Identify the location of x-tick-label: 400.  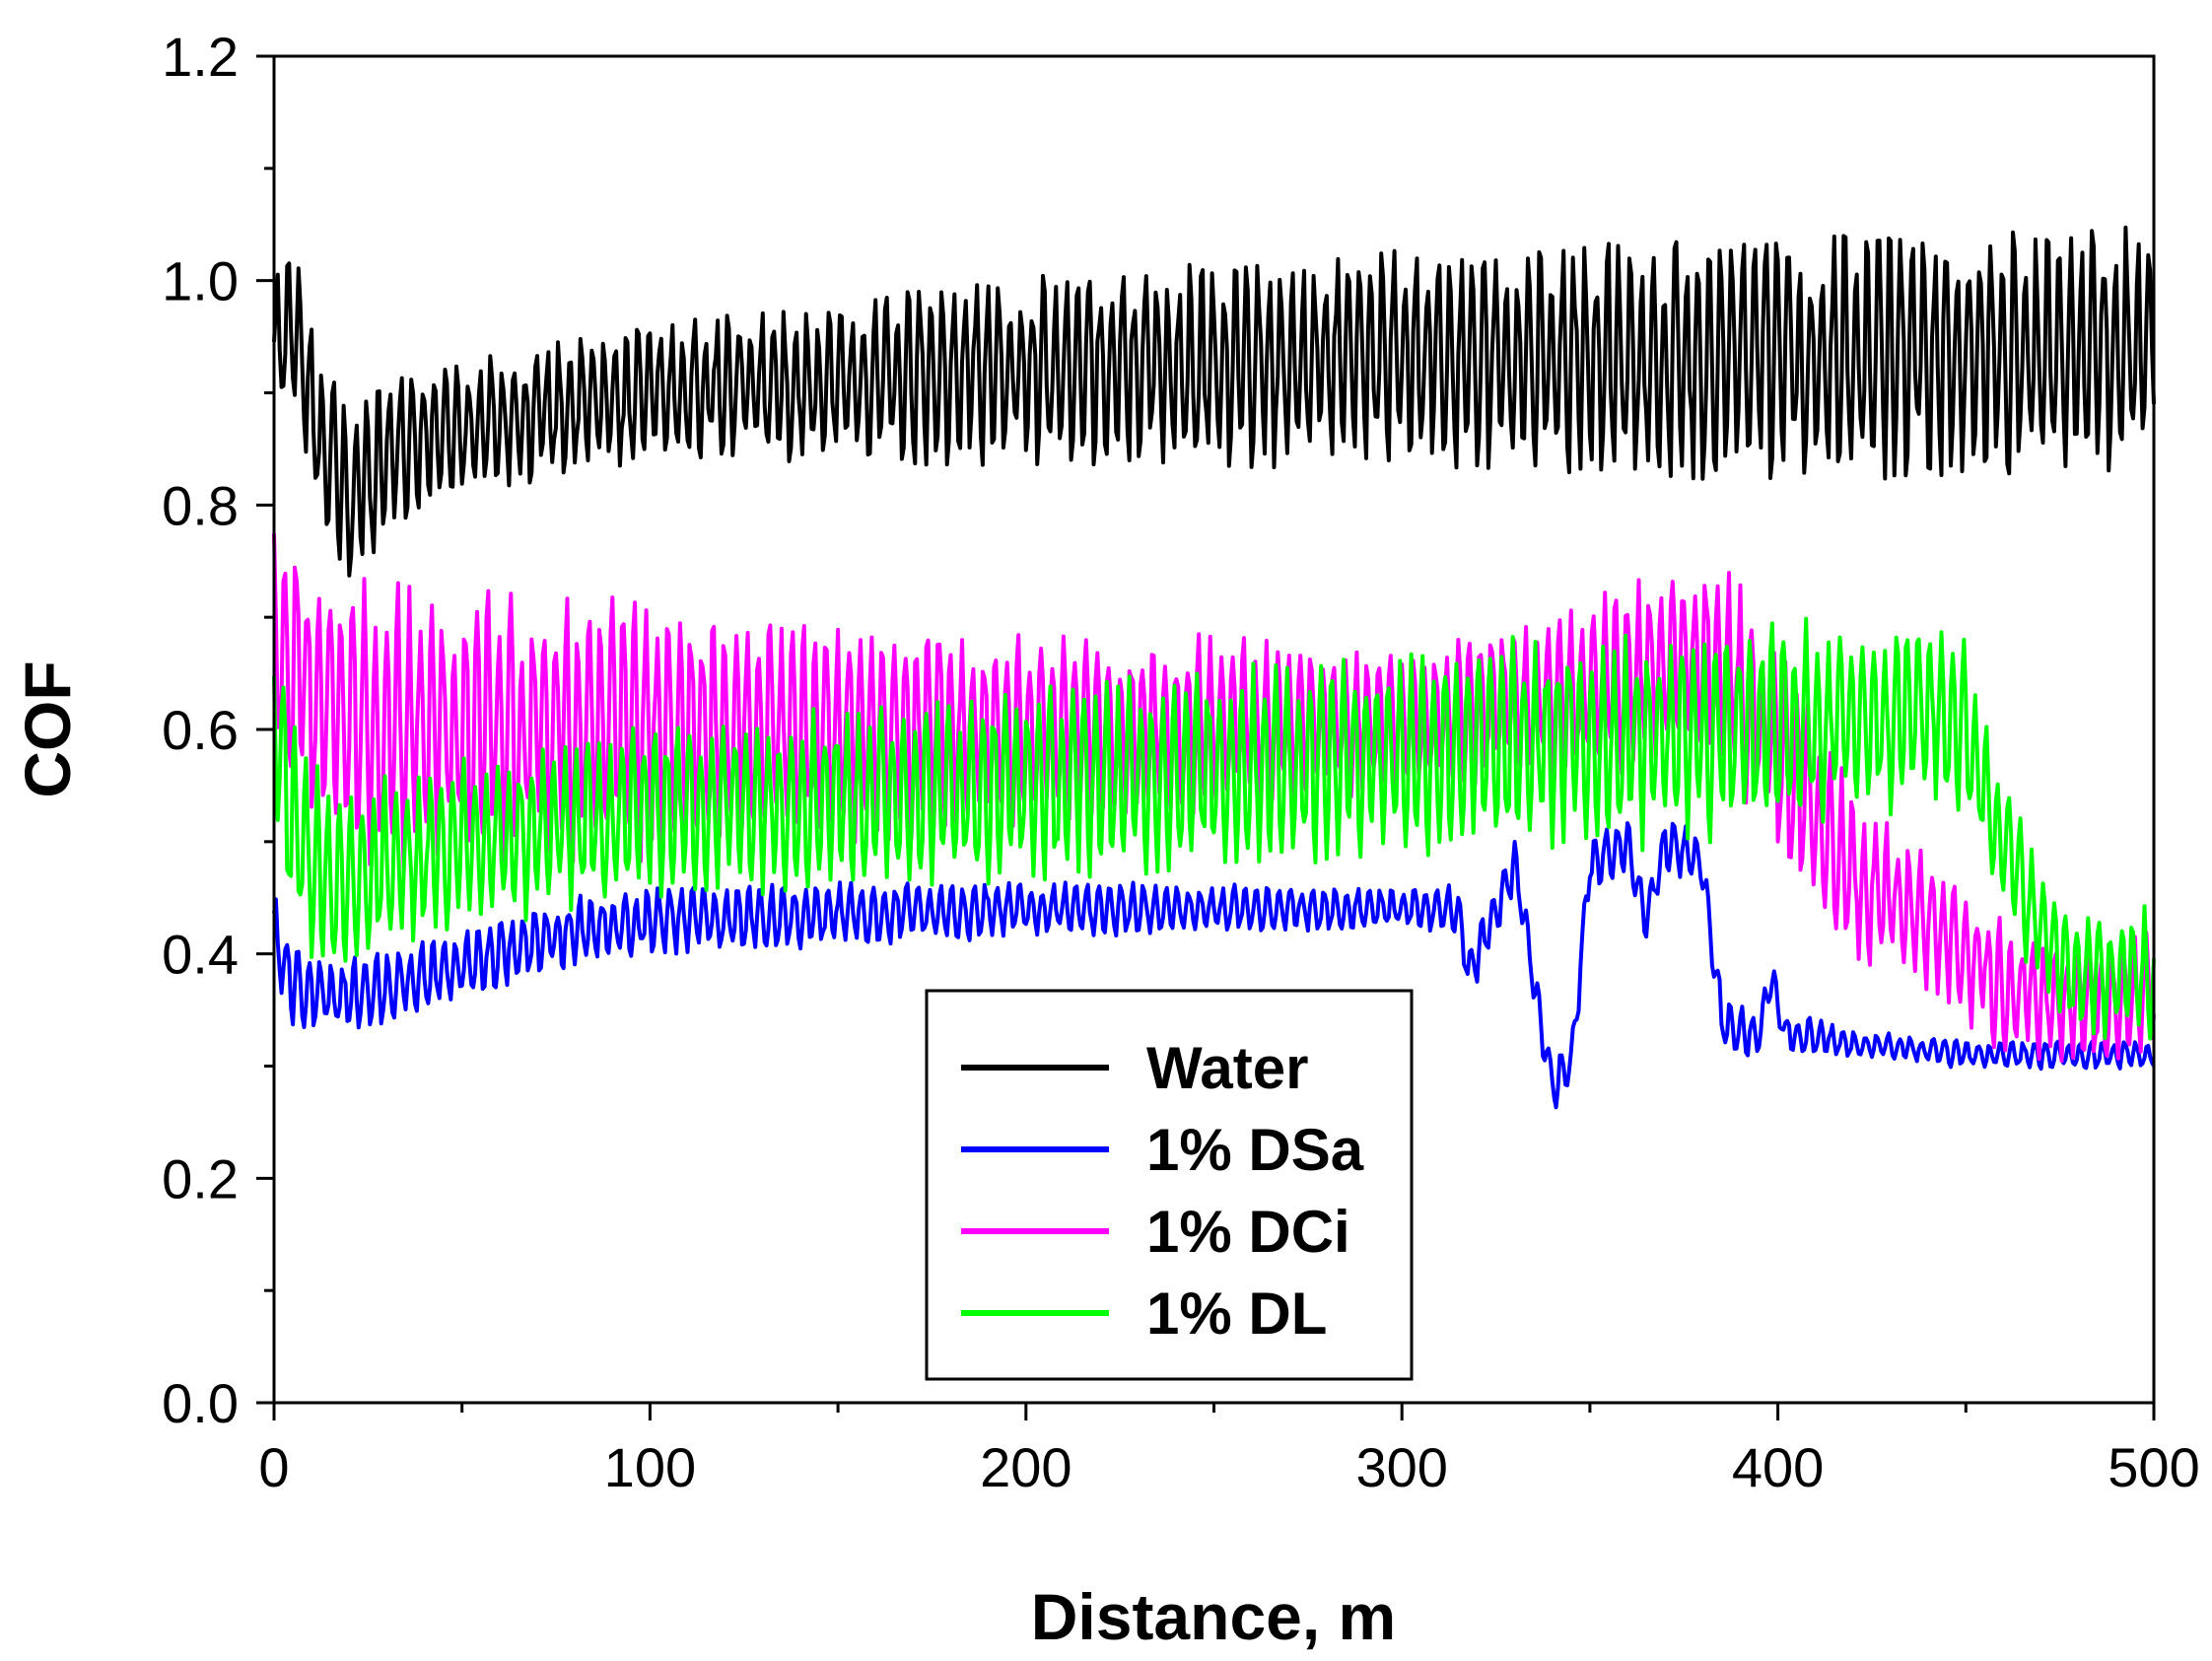
(1778, 1467).